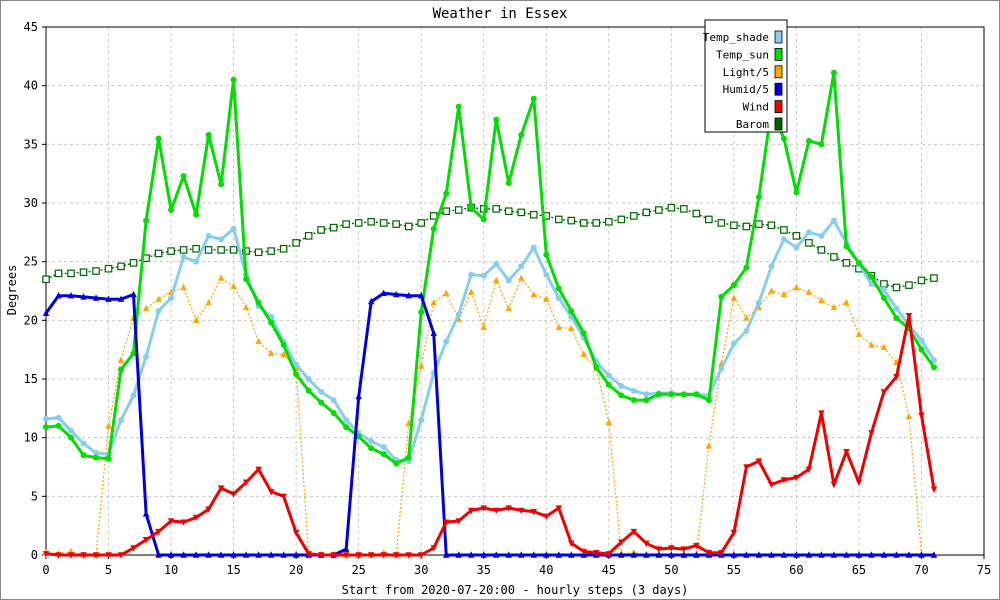 The width and height of the screenshot is (1000, 600). What do you see at coordinates (752, 124) in the screenshot?
I see `legend-label-barom: Barom` at bounding box center [752, 124].